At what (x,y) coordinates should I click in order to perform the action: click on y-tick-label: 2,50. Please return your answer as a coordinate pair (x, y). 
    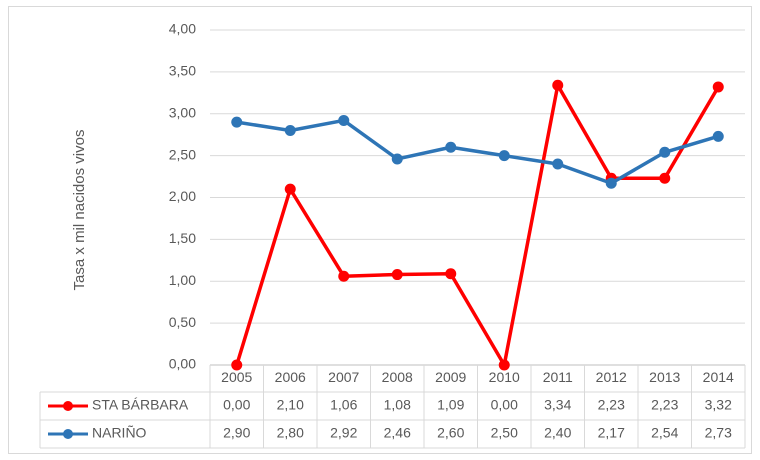
    Looking at the image, I should click on (182, 154).